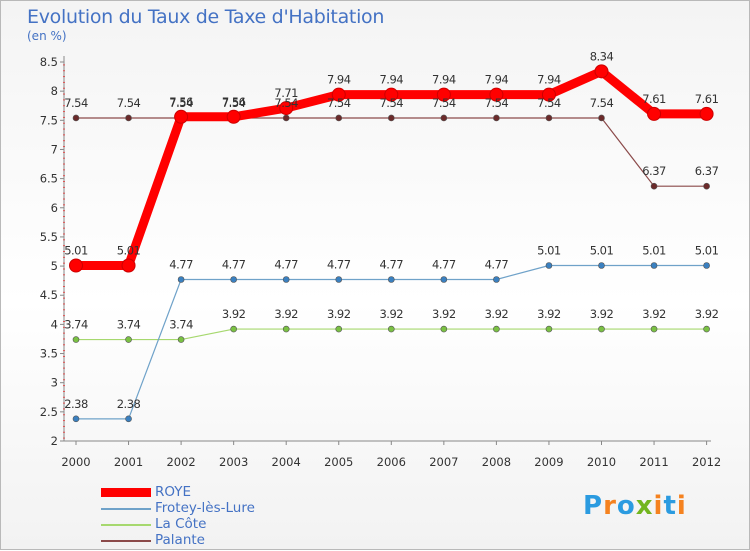 The image size is (750, 551). I want to click on chart-title: Evolution du Taux de Taxe d'Habitation, so click(206, 17).